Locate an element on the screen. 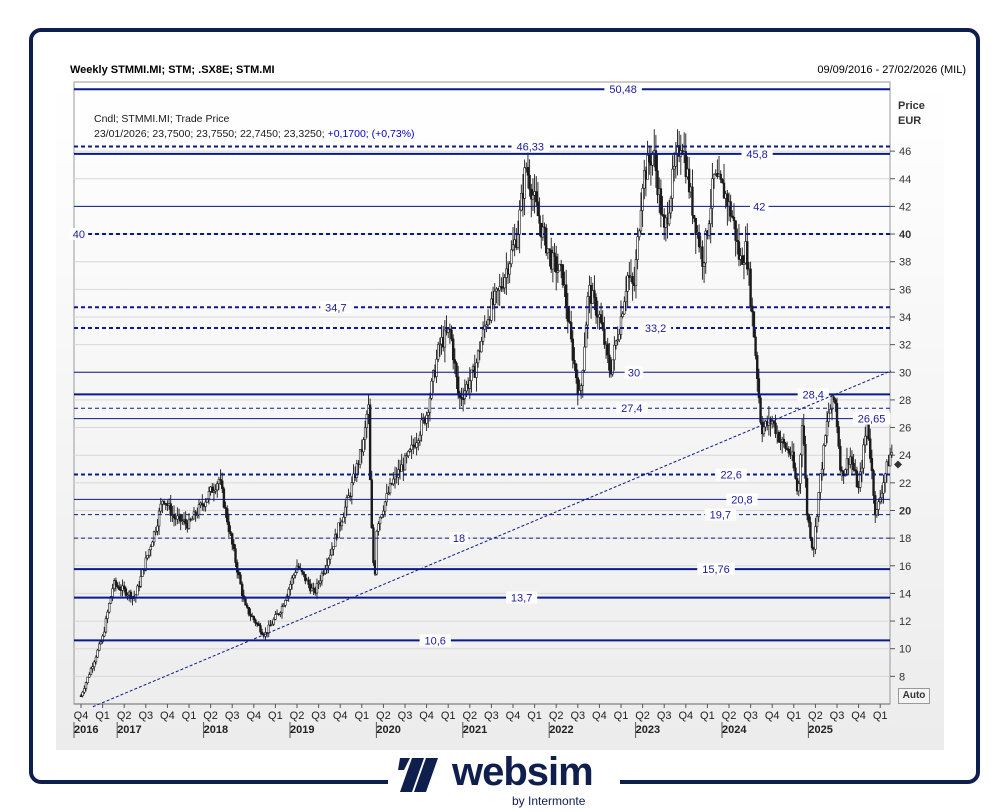 This screenshot has width=1006, height=812. y-tick-label: 36 is located at coordinates (905, 290).